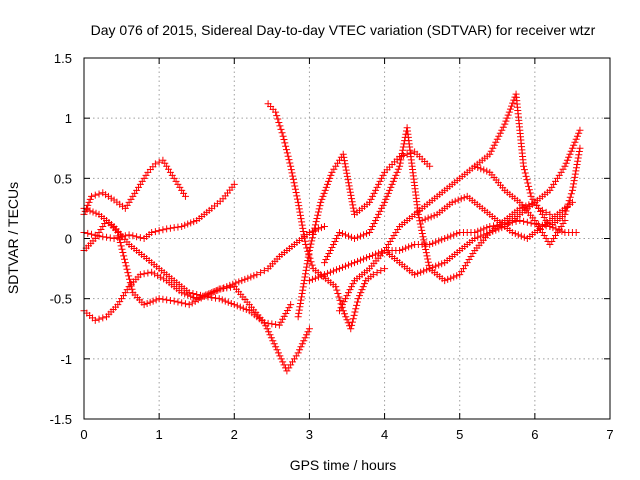 The width and height of the screenshot is (640, 480). I want to click on series-arc9, so click(452, 198).